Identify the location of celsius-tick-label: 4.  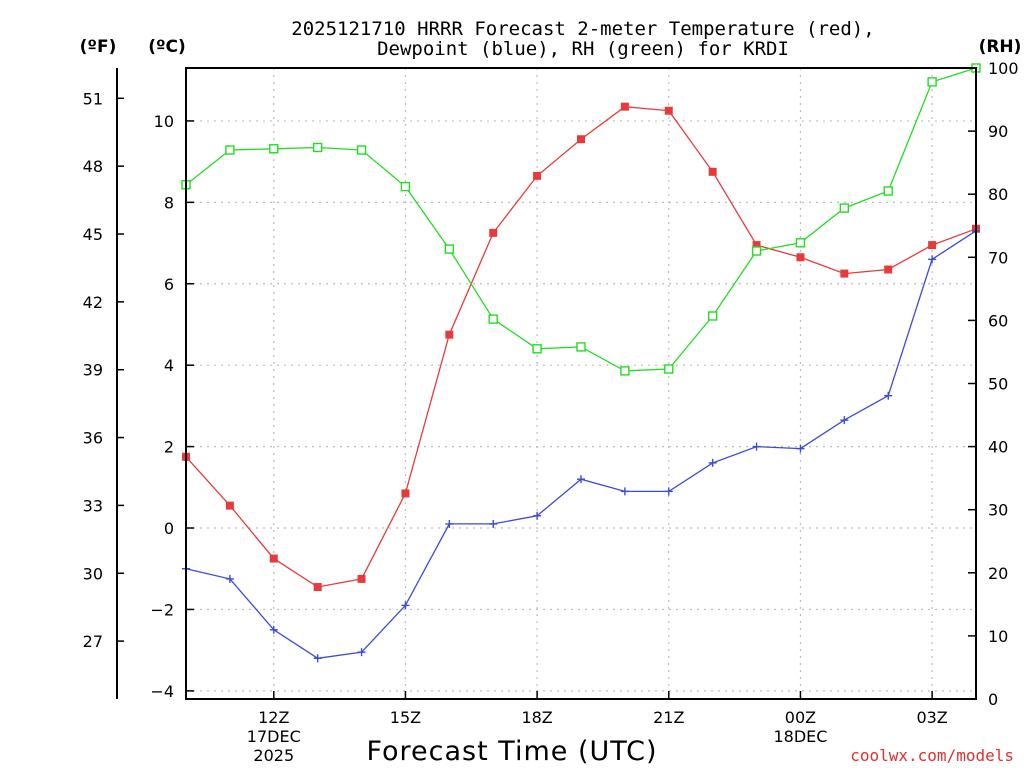
(169, 365).